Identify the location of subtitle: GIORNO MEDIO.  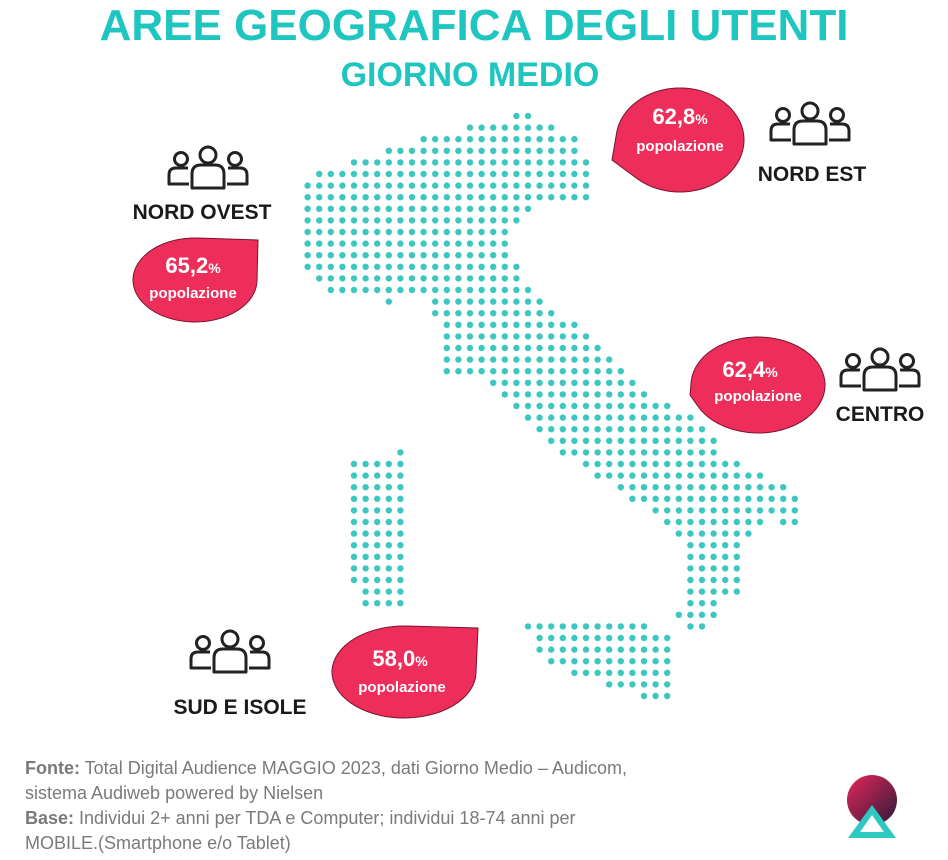
(470, 75).